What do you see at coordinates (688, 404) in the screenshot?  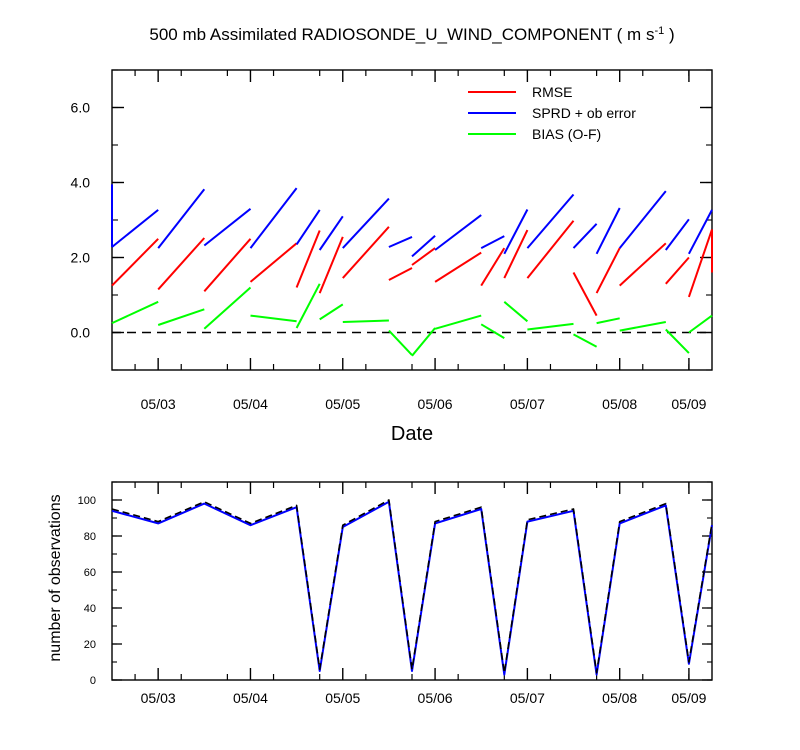 I see `top-x-tick-label: 05/09` at bounding box center [688, 404].